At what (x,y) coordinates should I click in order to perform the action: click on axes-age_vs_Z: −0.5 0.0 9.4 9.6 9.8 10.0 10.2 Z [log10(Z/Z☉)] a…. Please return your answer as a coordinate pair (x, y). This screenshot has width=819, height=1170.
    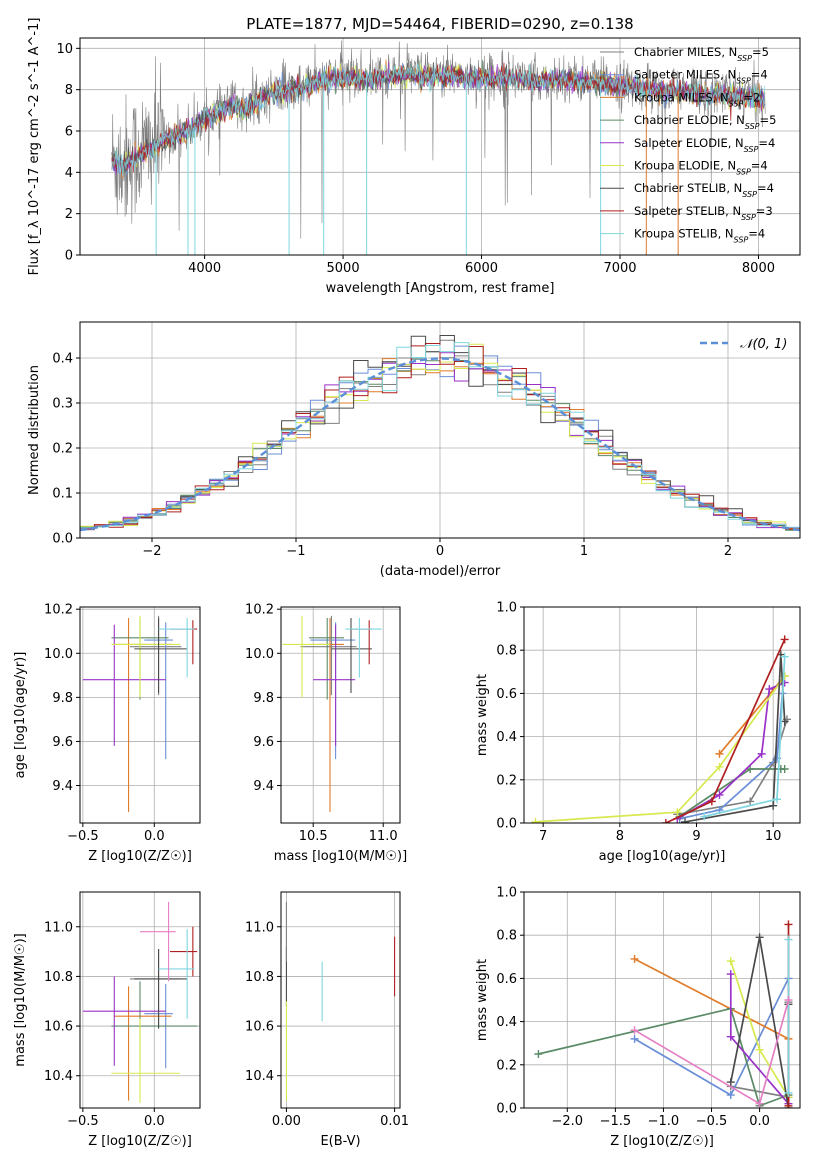
    Looking at the image, I should click on (107, 733).